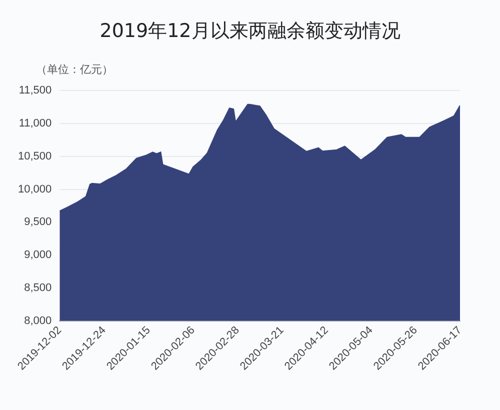 The image size is (500, 410). Describe the element at coordinates (38, 255) in the screenshot. I see `y-tick-label: 9,000` at that location.